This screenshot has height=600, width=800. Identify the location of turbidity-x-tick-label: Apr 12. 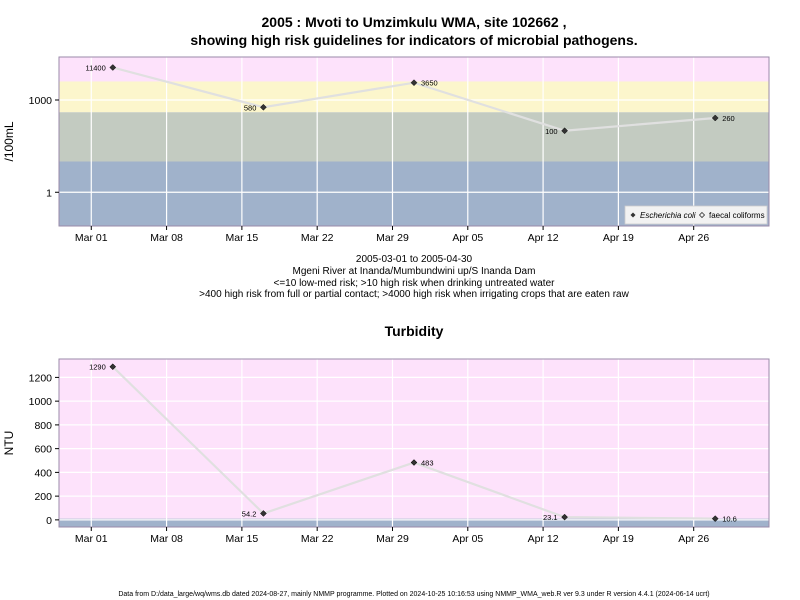
(543, 539).